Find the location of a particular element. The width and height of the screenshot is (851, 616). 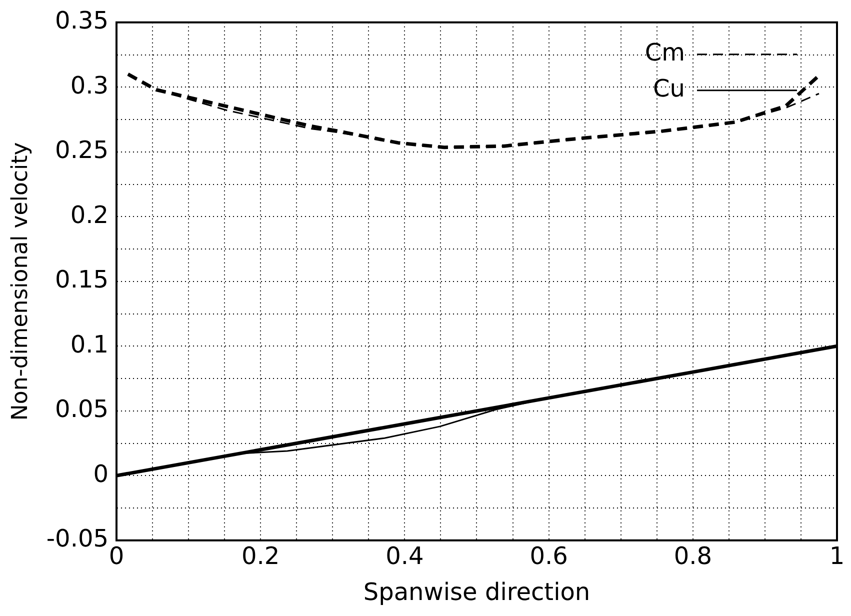

x-tick-label: 1 is located at coordinates (837, 556).